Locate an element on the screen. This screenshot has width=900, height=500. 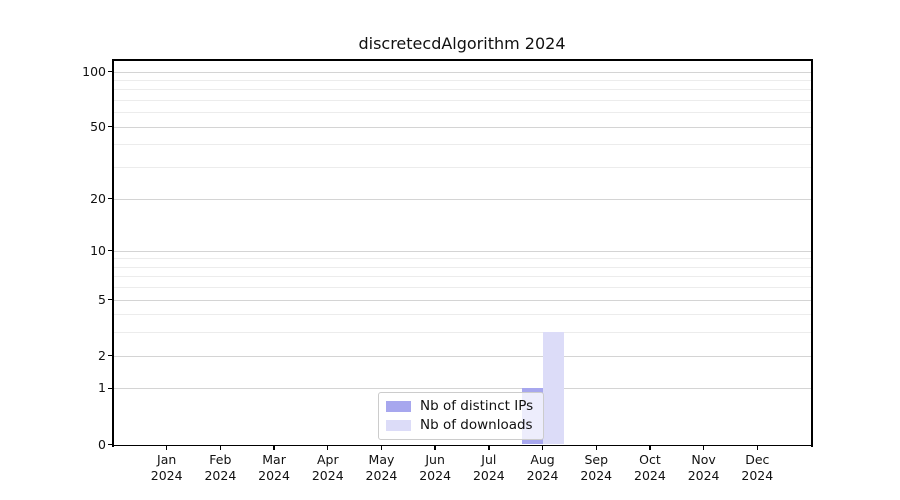
y-tick-label: 2 is located at coordinates (102, 355).